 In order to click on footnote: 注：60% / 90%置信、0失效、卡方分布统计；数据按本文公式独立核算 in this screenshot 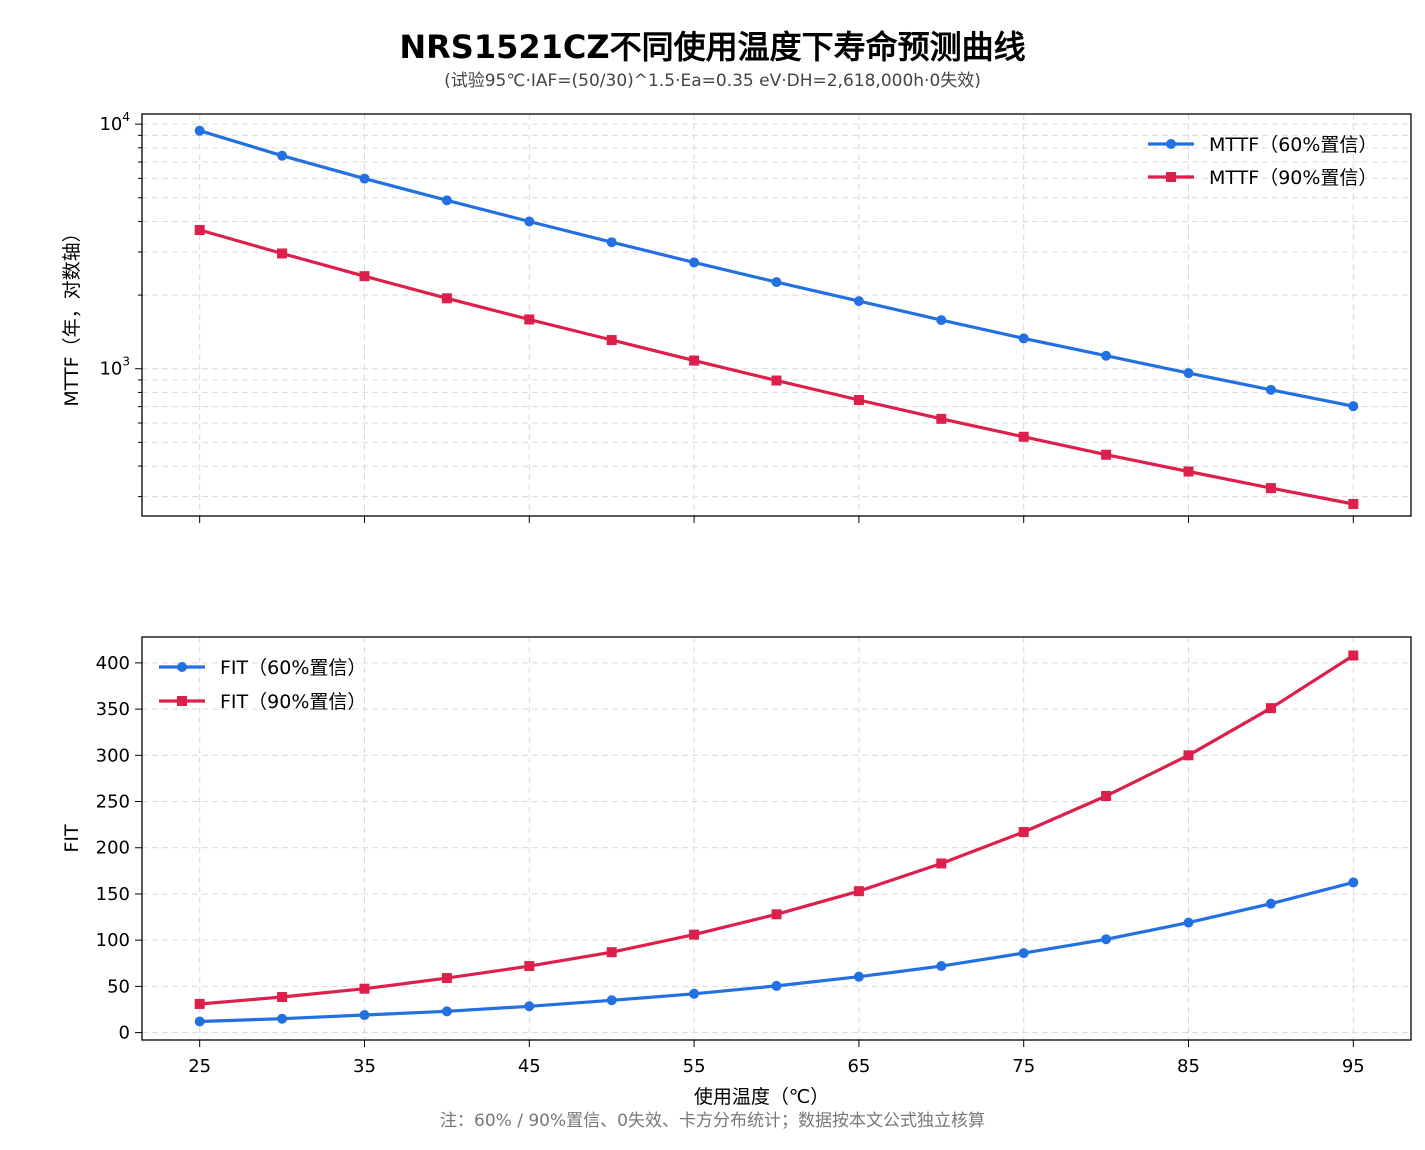, I will do `click(712, 1121)`.